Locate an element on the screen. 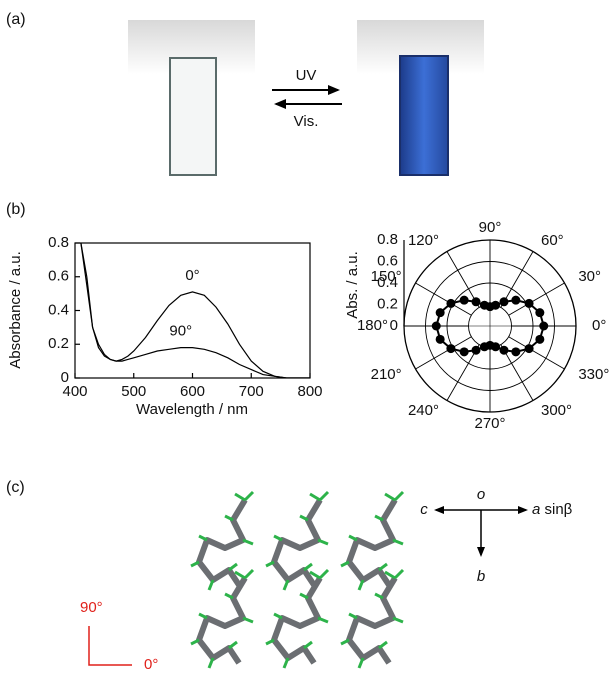 This screenshot has height=679, width=614. angle-label: 240° is located at coordinates (423, 410).